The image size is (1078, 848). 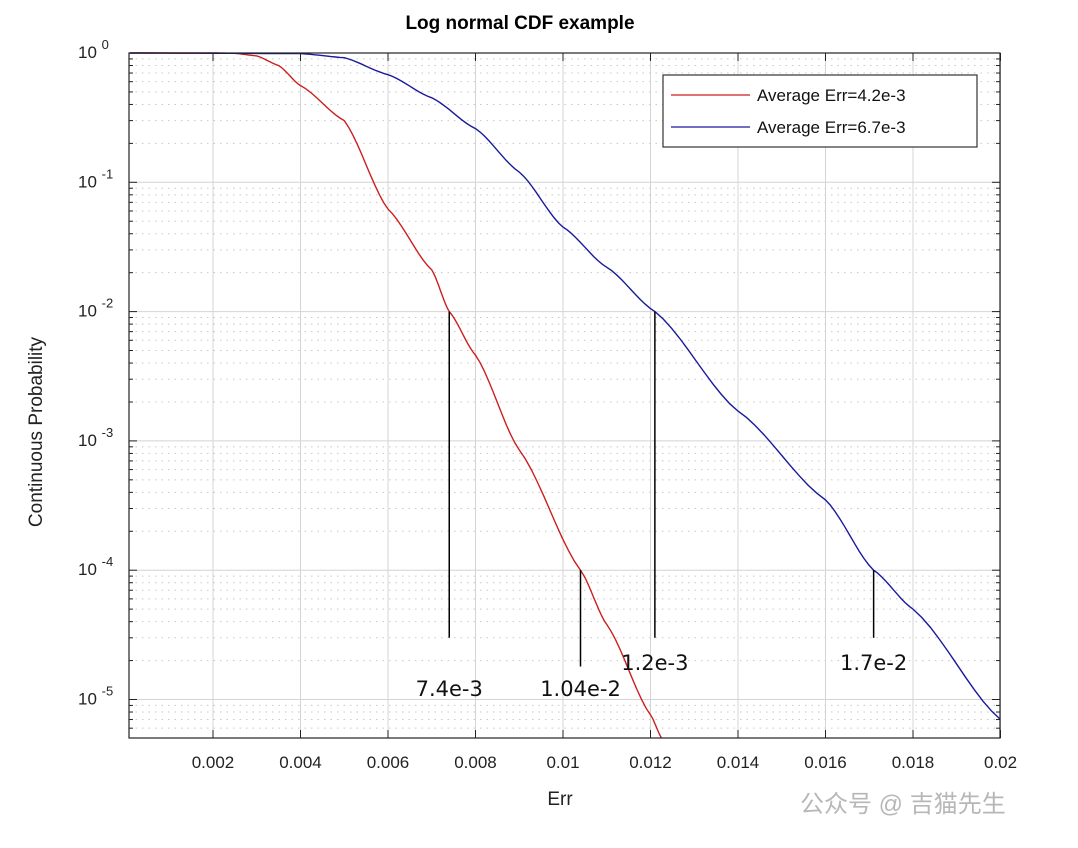 I want to click on x-tick-label: 0.018, so click(x=913, y=762).